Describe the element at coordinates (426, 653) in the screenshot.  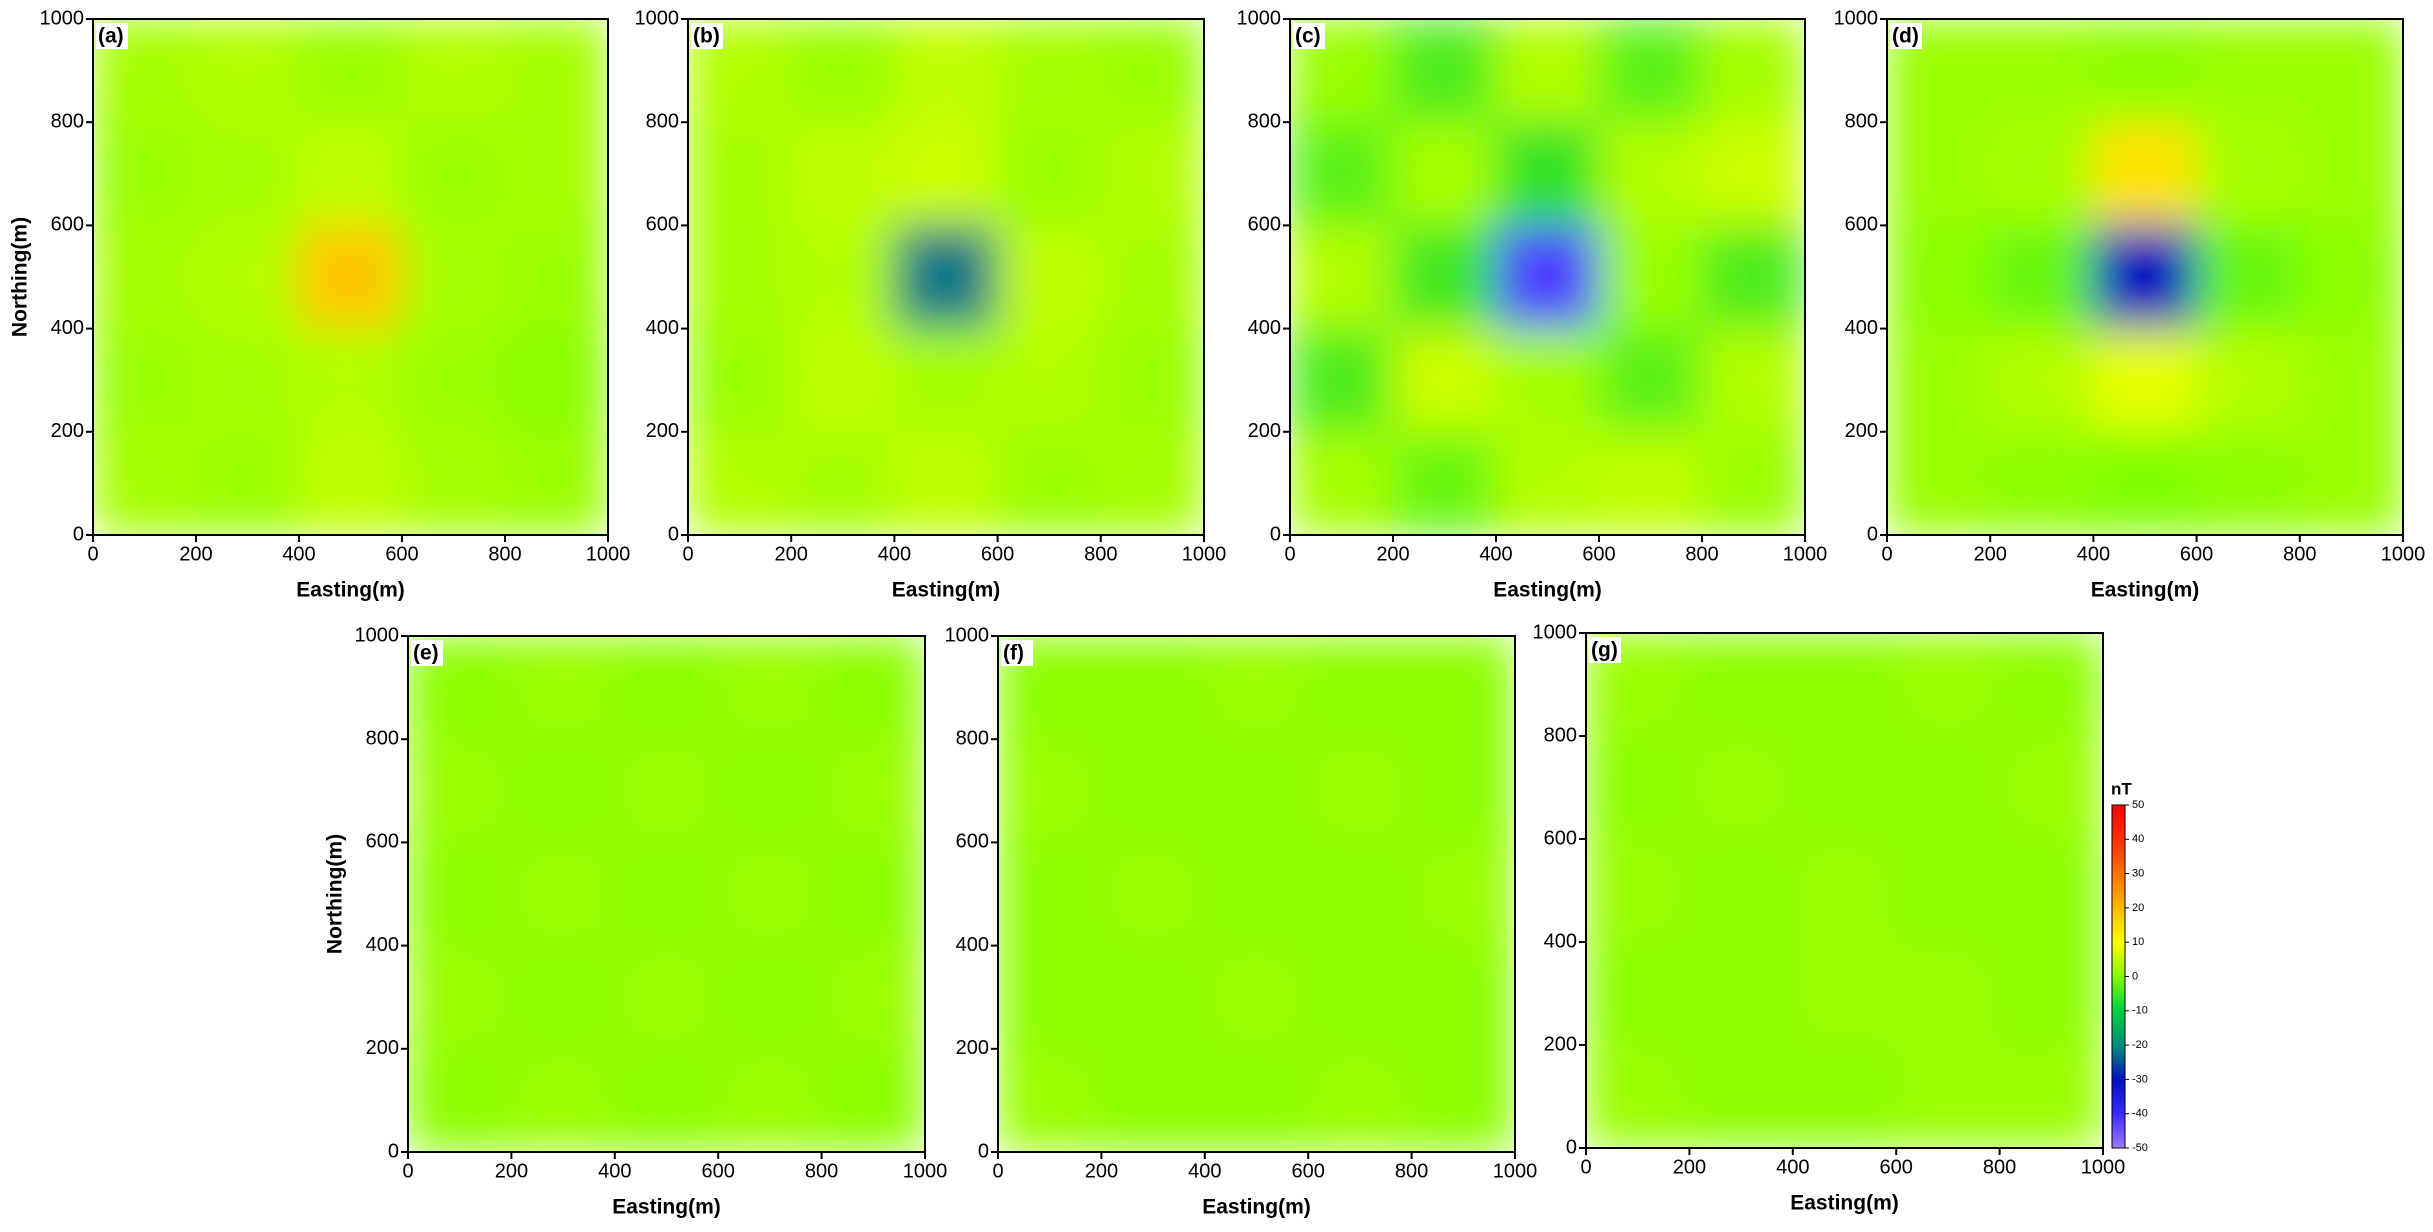
I see `panel-label: (e)` at that location.